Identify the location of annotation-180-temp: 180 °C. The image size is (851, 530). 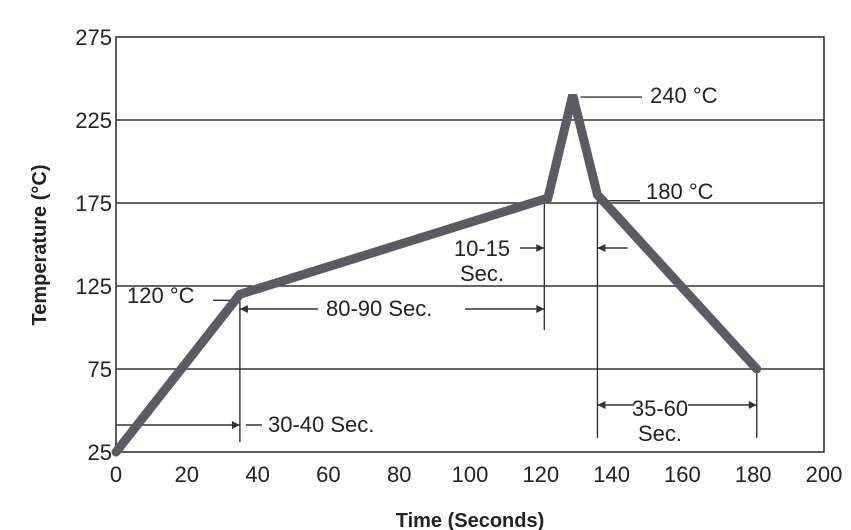
(680, 191).